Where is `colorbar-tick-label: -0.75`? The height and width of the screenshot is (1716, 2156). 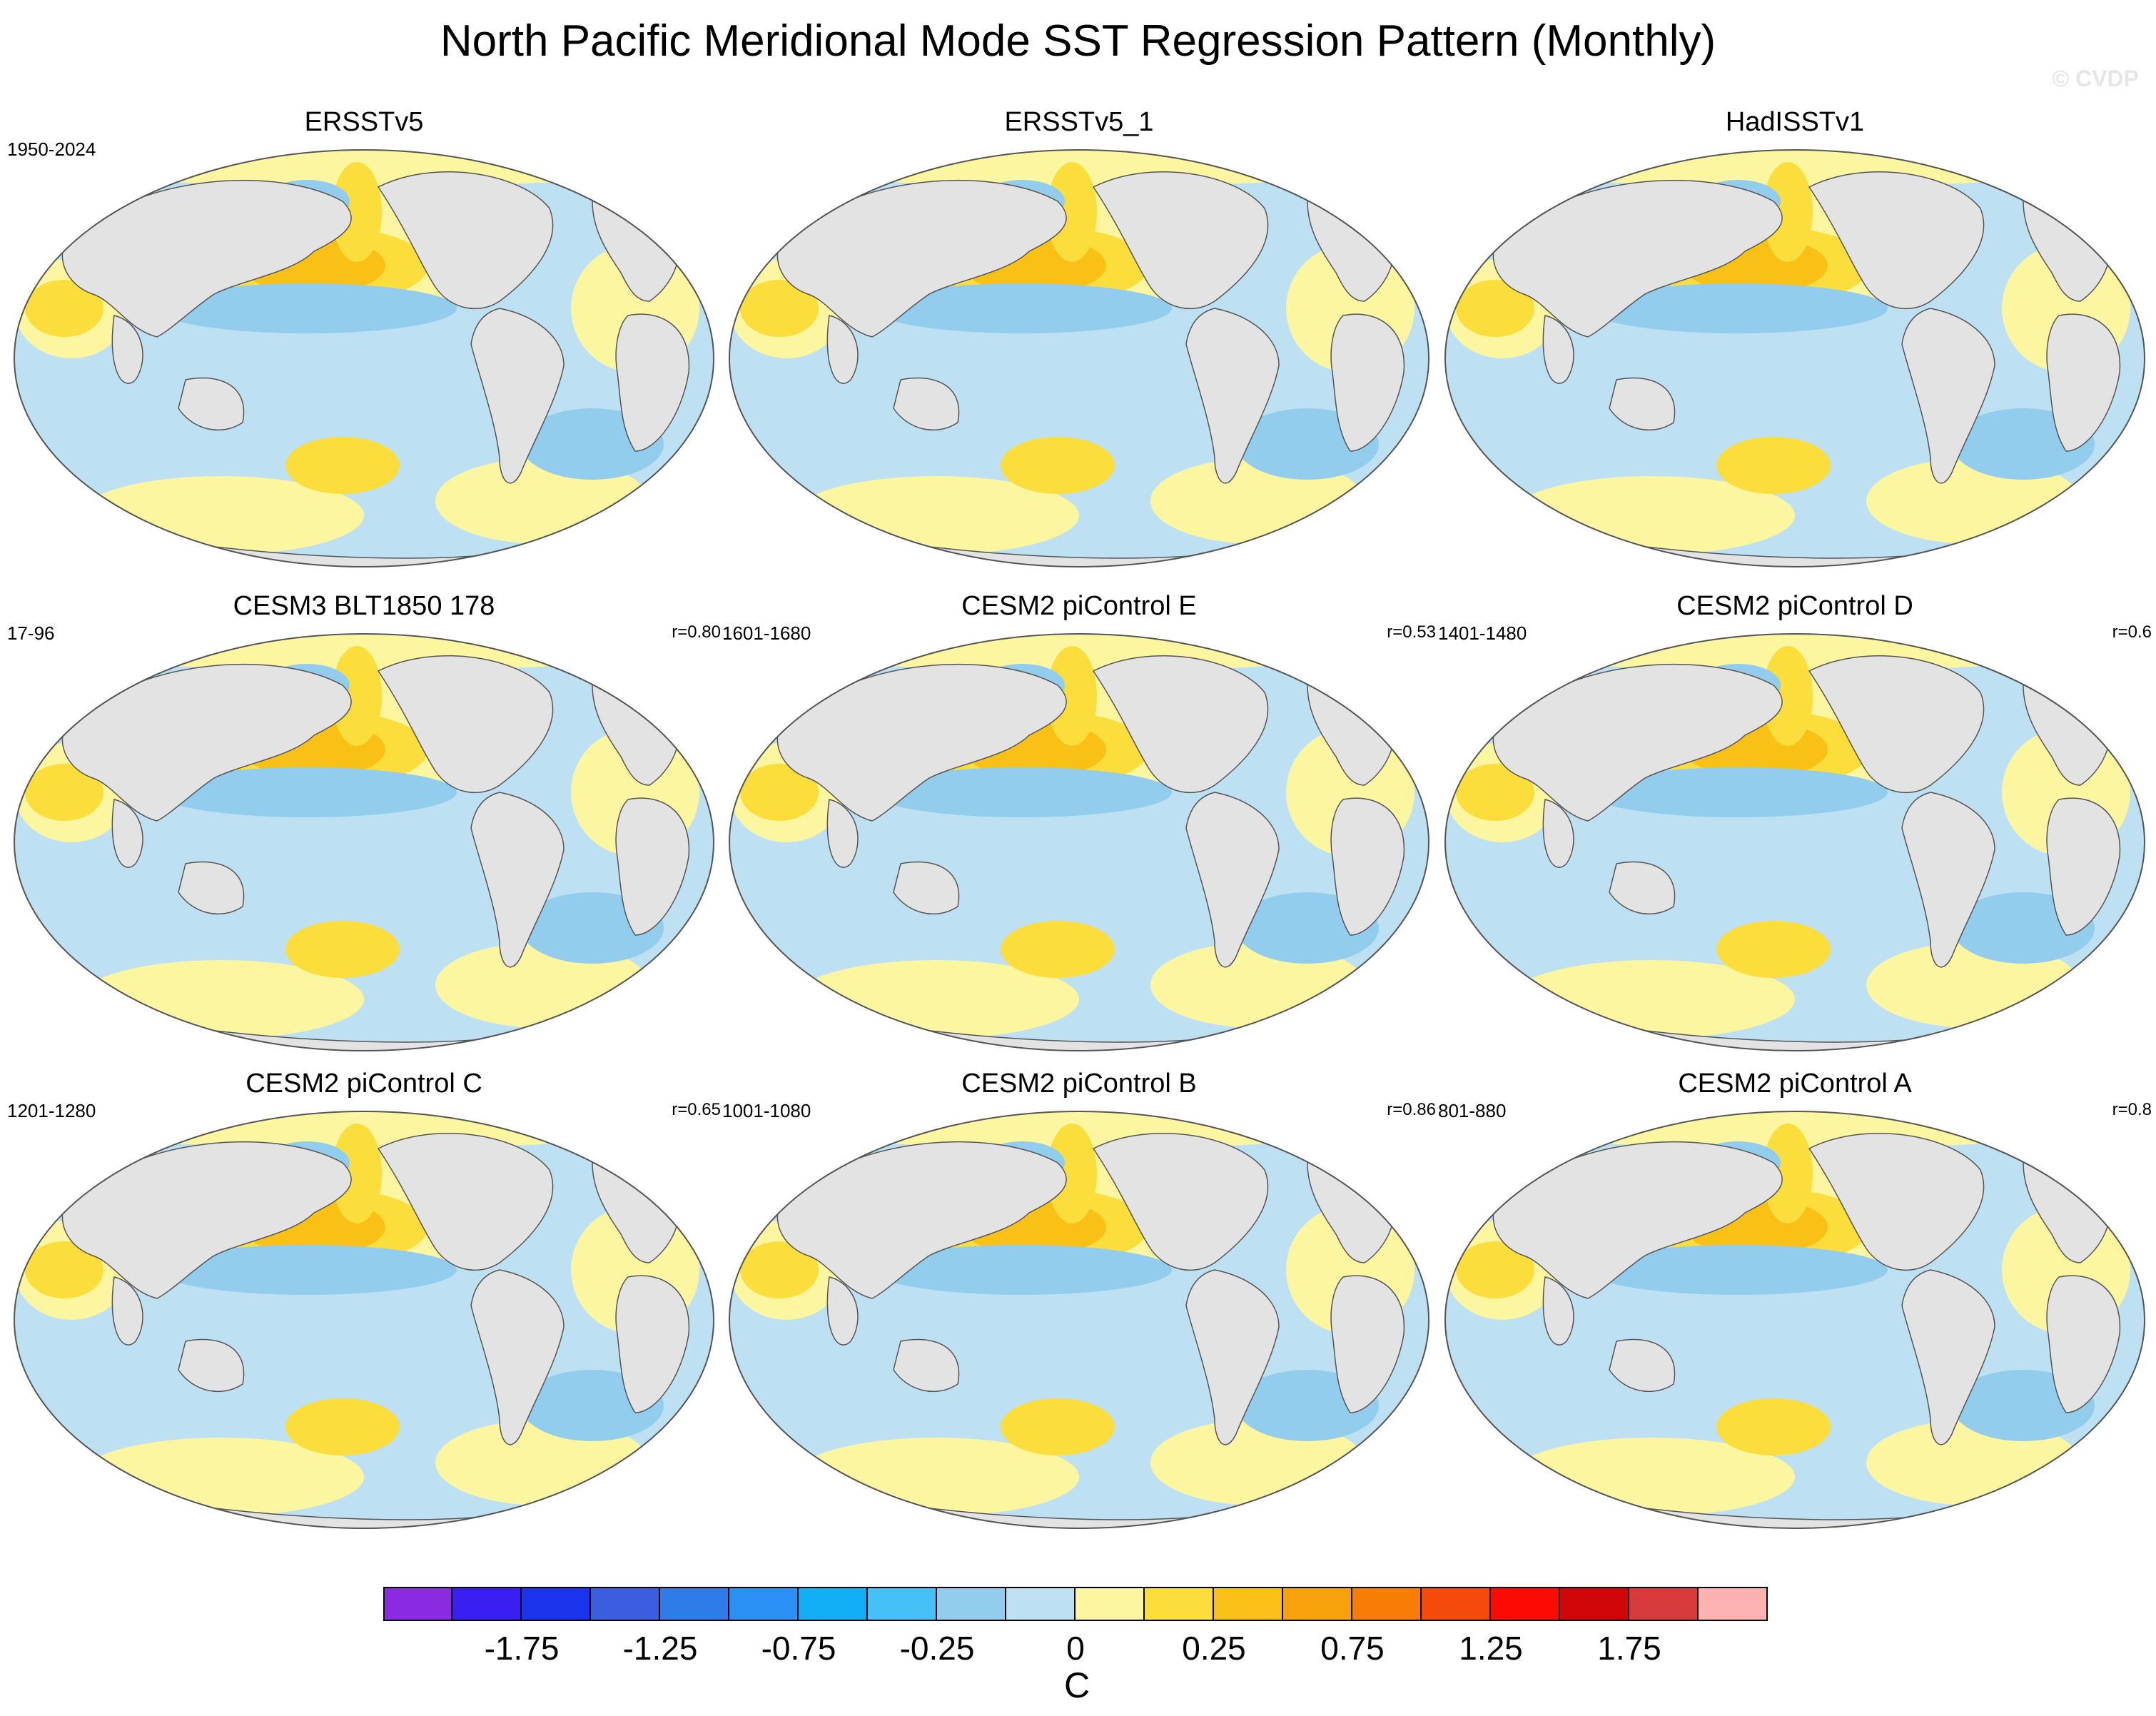
colorbar-tick-label: -0.75 is located at coordinates (798, 1648).